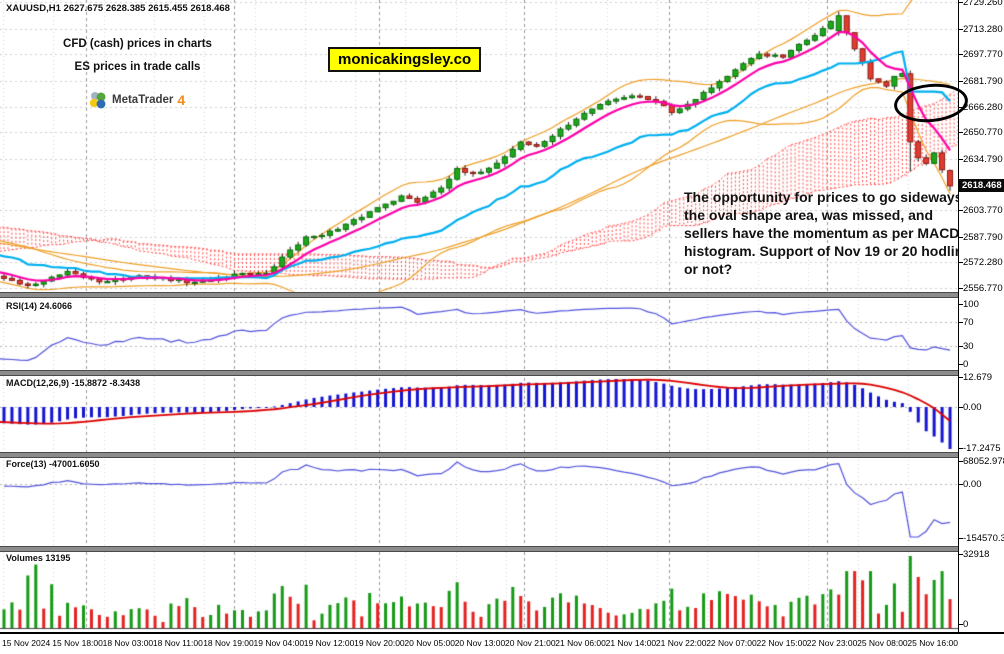 This screenshot has height=654, width=1004. Describe the element at coordinates (279, 643) in the screenshot. I see `time-axis-label: 19 Nov 04:00` at that location.